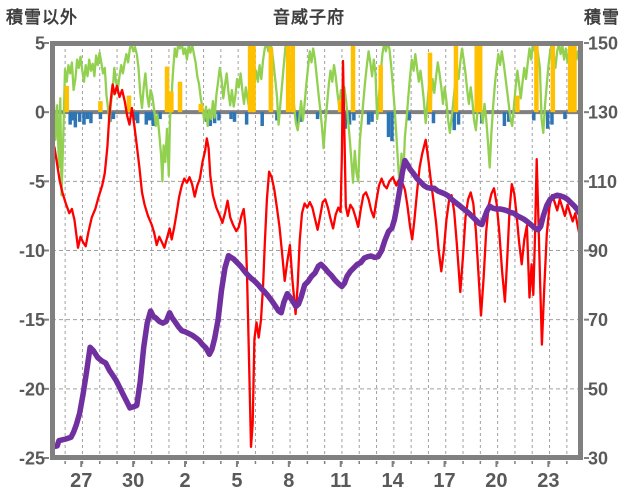 The height and width of the screenshot is (501, 636). What do you see at coordinates (602, 17) in the screenshot?
I see `right-axis-title: 積雪` at bounding box center [602, 17].